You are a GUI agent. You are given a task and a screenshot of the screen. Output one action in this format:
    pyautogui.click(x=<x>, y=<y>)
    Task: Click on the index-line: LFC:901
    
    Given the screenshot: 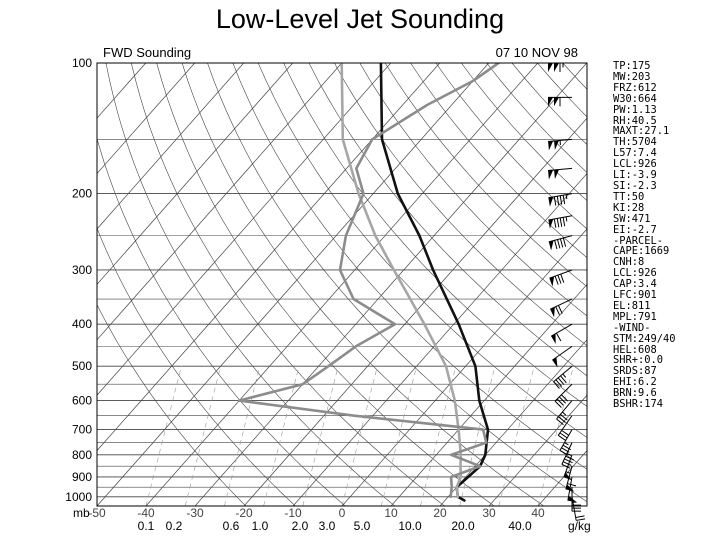 What is the action you would take?
    pyautogui.click(x=635, y=295)
    